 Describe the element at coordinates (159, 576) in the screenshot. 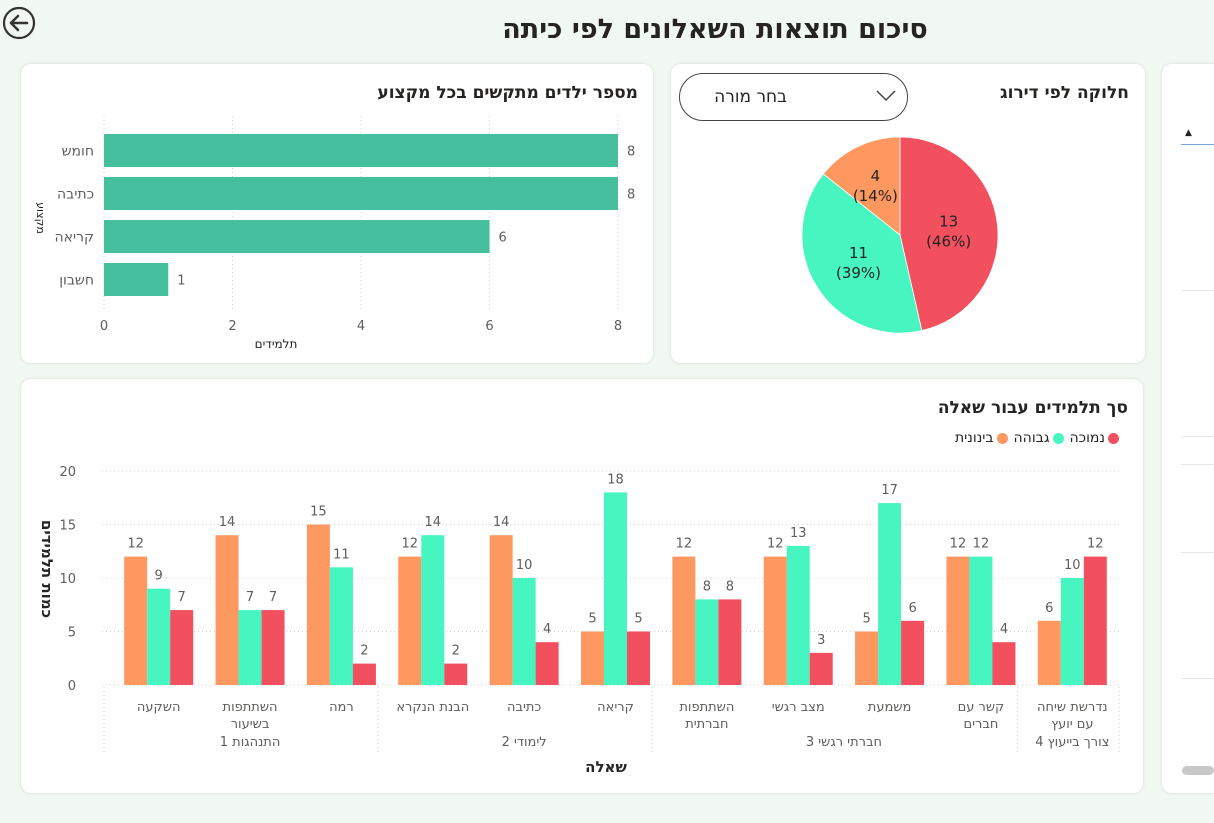

I see `data-label: 9` at that location.